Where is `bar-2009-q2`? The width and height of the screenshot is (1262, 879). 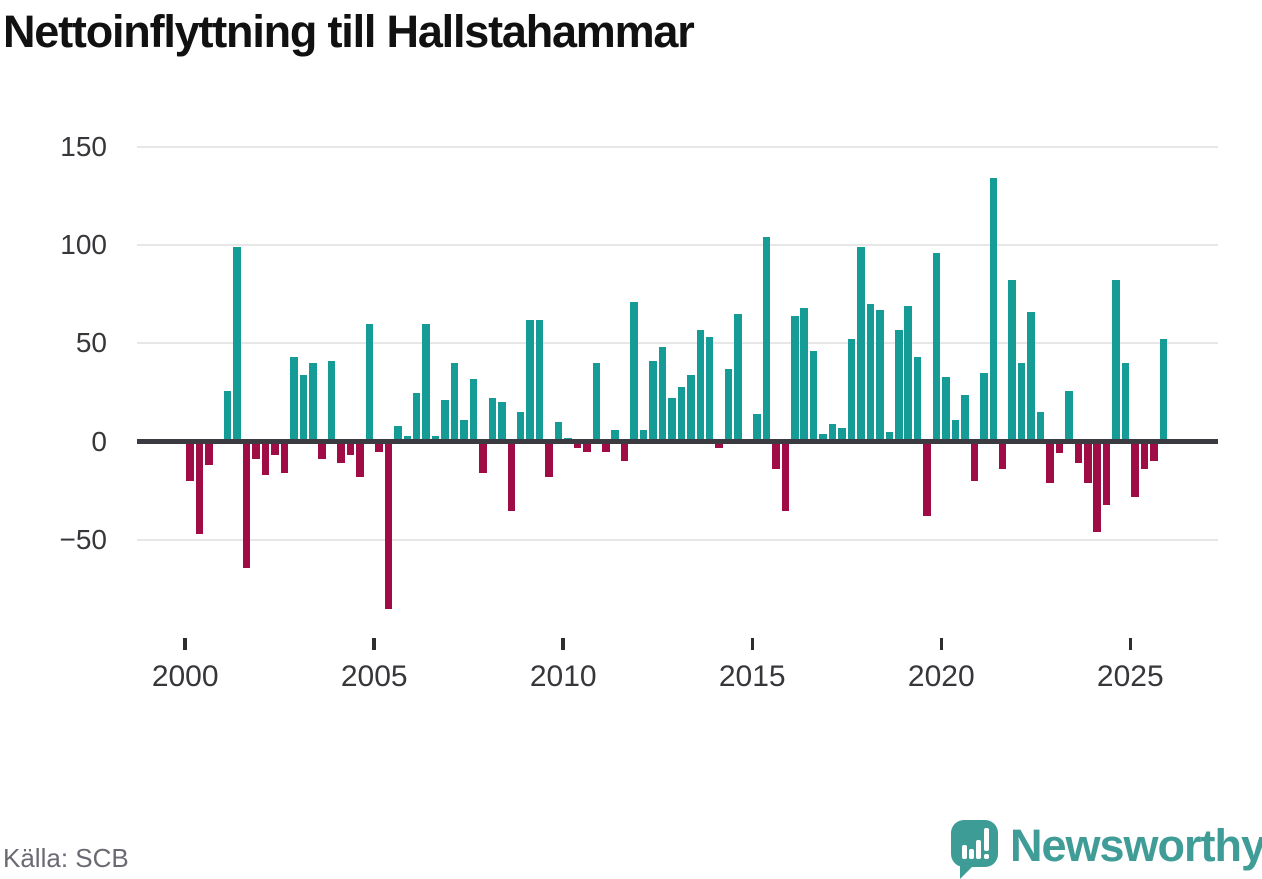
bar-2009-q2 is located at coordinates (539, 380).